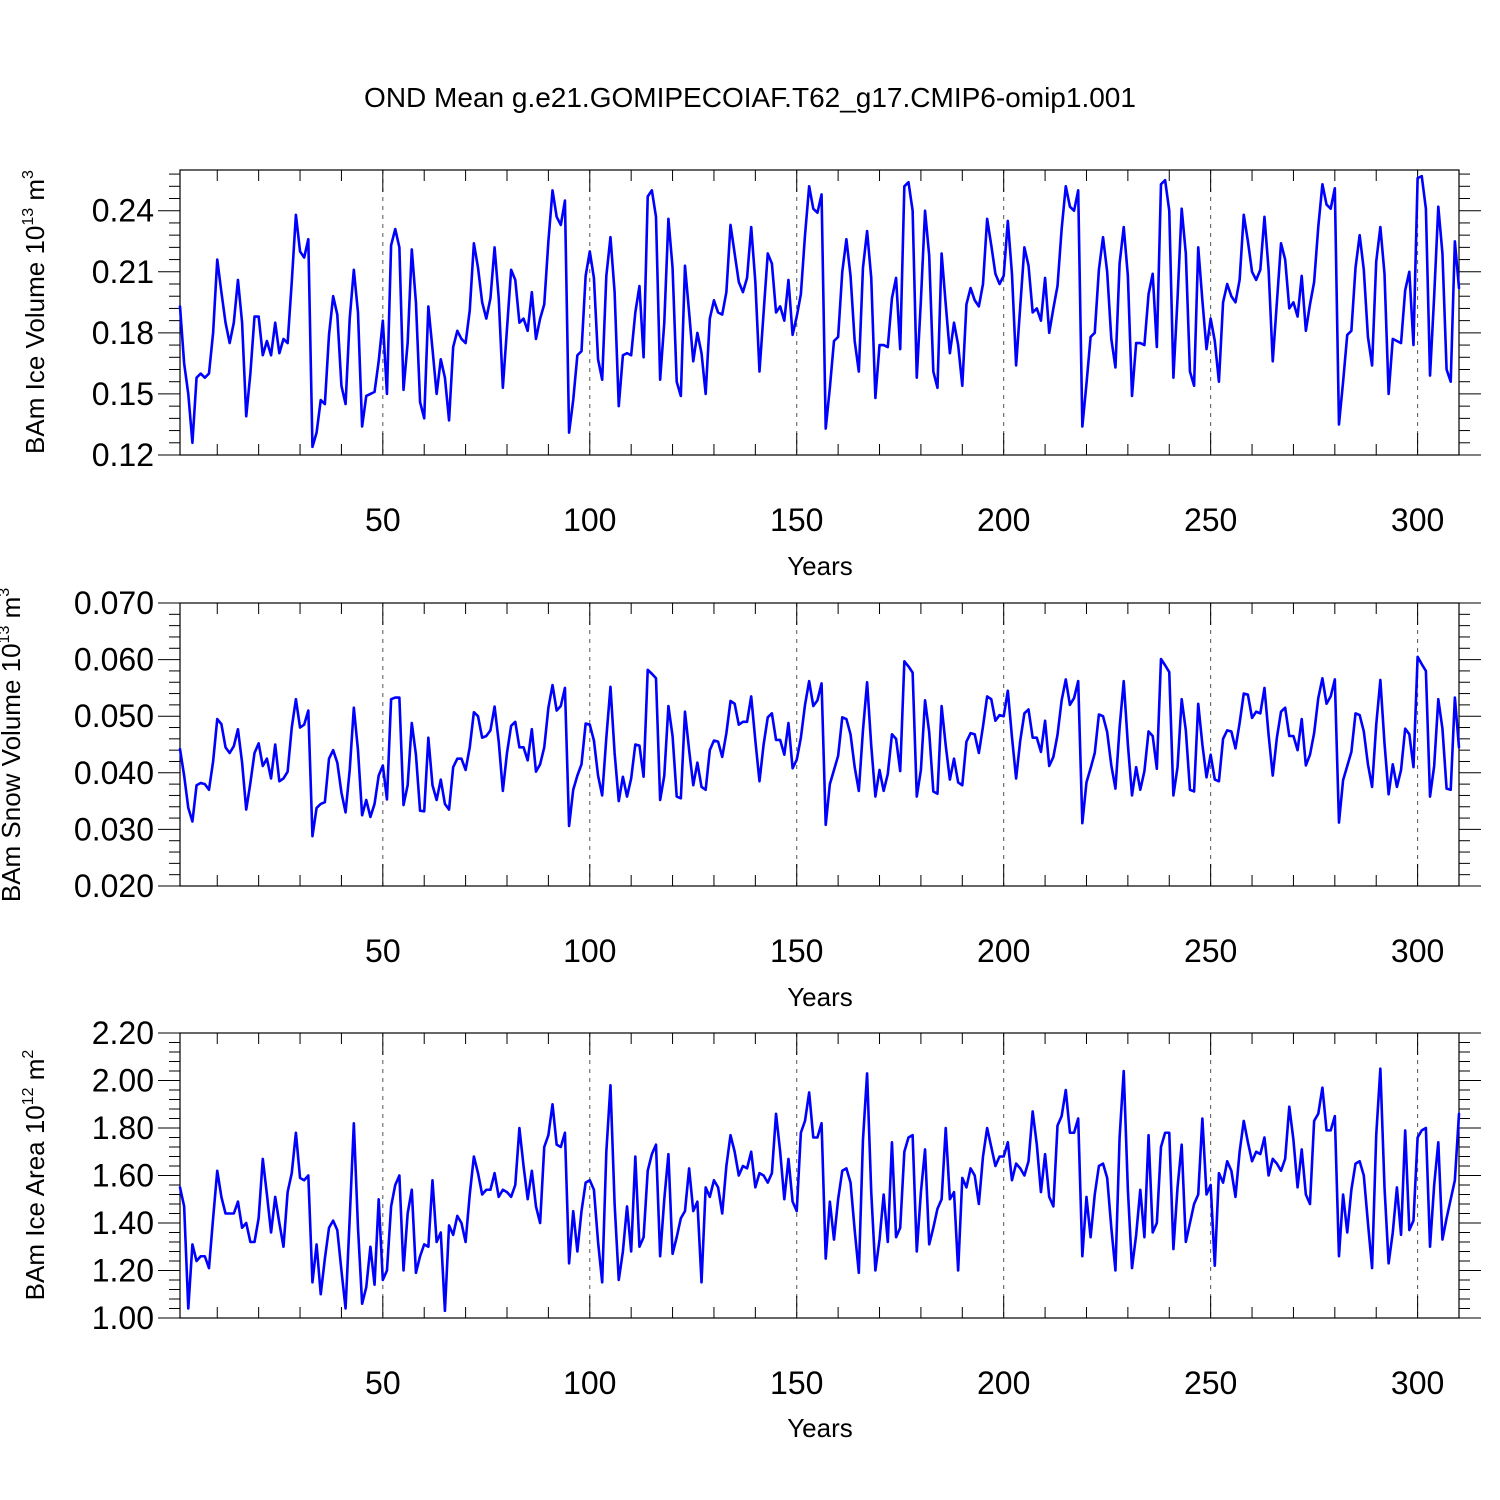 The height and width of the screenshot is (1500, 1500). What do you see at coordinates (383, 951) in the screenshot?
I see `snow-volume-xtick-label: 50` at bounding box center [383, 951].